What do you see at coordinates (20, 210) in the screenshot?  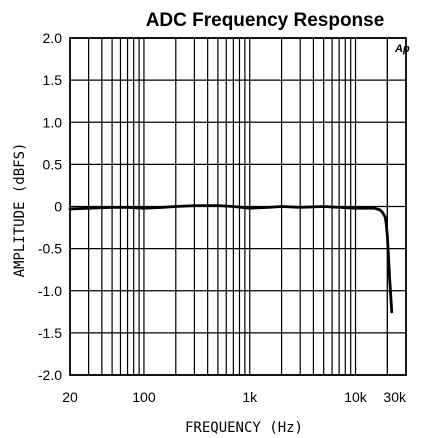 I see `y-axis-label: AMPLITUDE (dBFS)` at bounding box center [20, 210].